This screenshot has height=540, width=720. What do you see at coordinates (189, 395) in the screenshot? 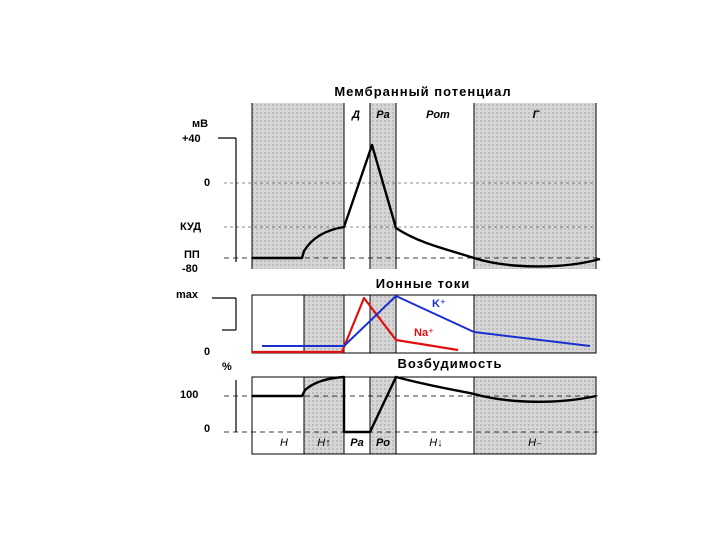
I see `tick-label-100: 100` at bounding box center [189, 395].